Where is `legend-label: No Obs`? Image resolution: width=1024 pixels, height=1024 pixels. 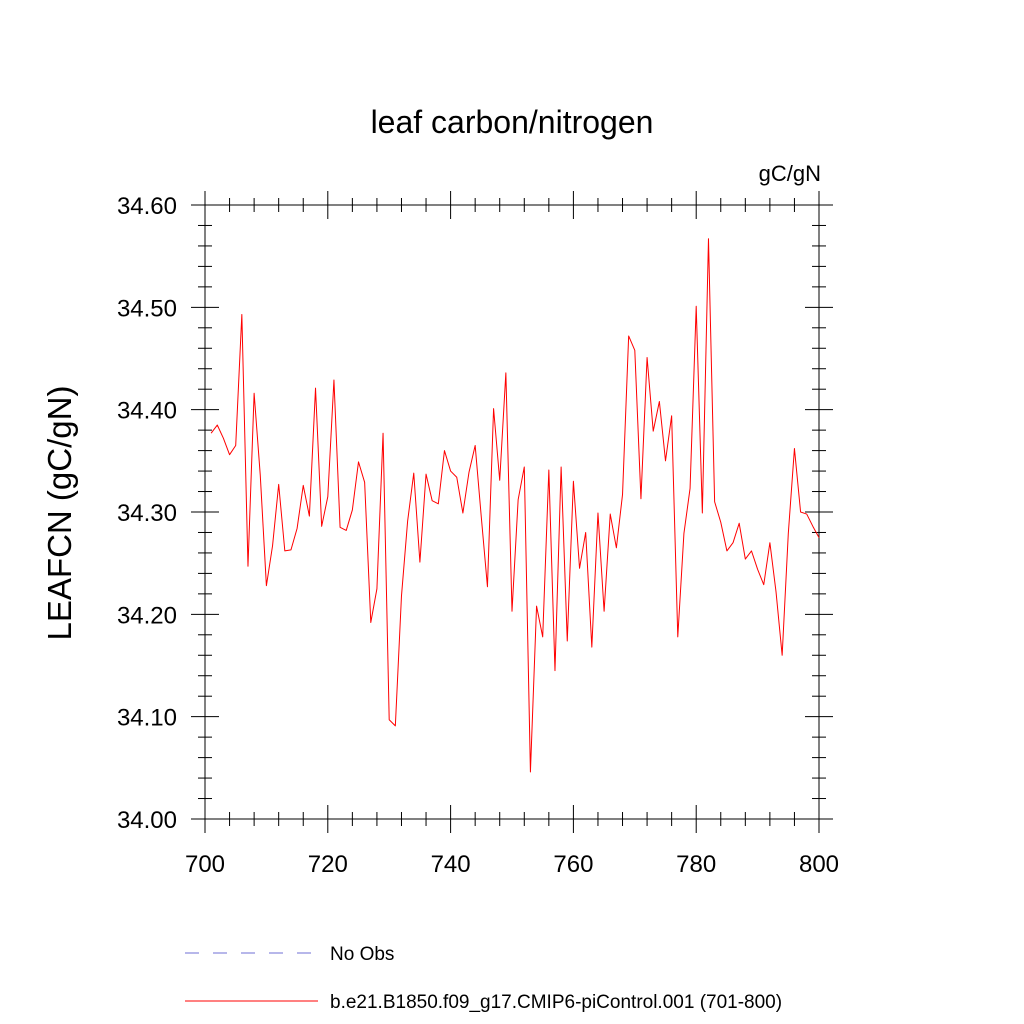
legend-label: No Obs is located at coordinates (362, 954).